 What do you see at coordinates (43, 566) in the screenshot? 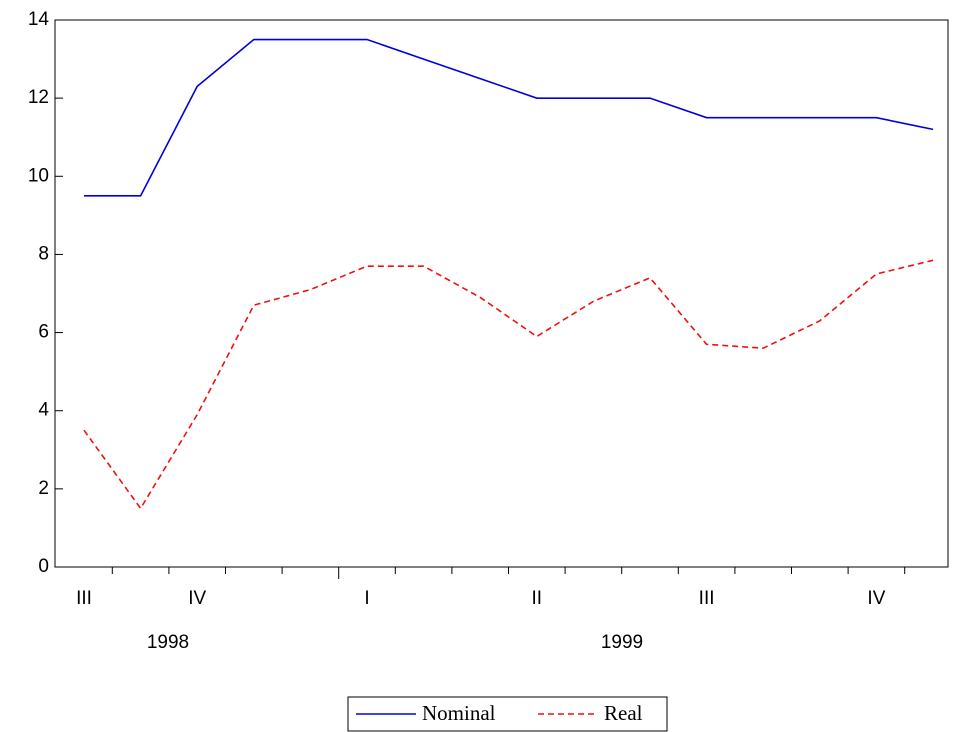
I see `y-tick-label: 0` at bounding box center [43, 566].